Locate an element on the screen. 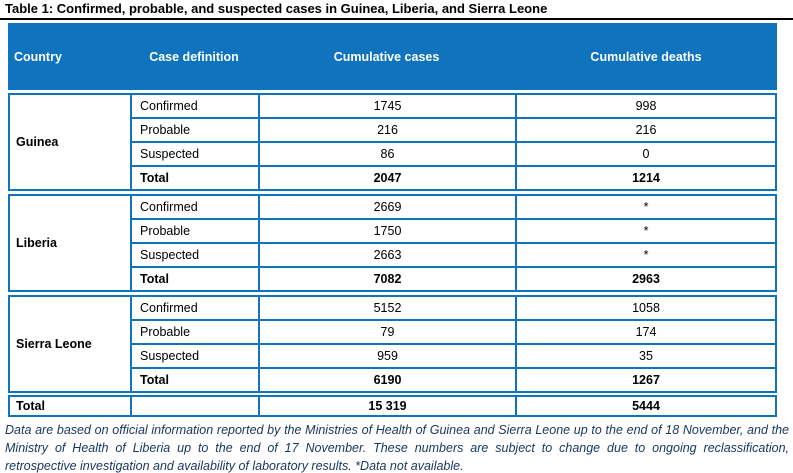 The image size is (793, 473). cumulative-cases-cell: 1745 is located at coordinates (387, 106).